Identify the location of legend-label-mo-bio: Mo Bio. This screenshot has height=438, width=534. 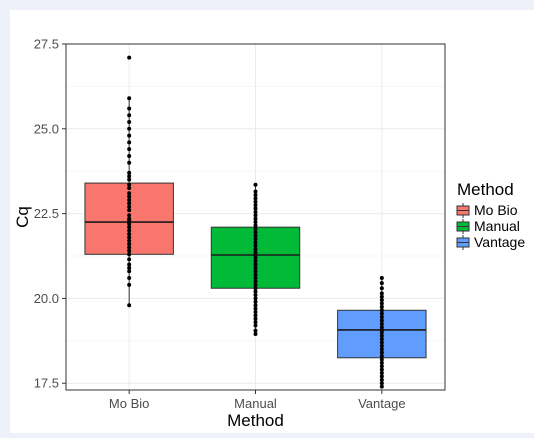
(496, 210).